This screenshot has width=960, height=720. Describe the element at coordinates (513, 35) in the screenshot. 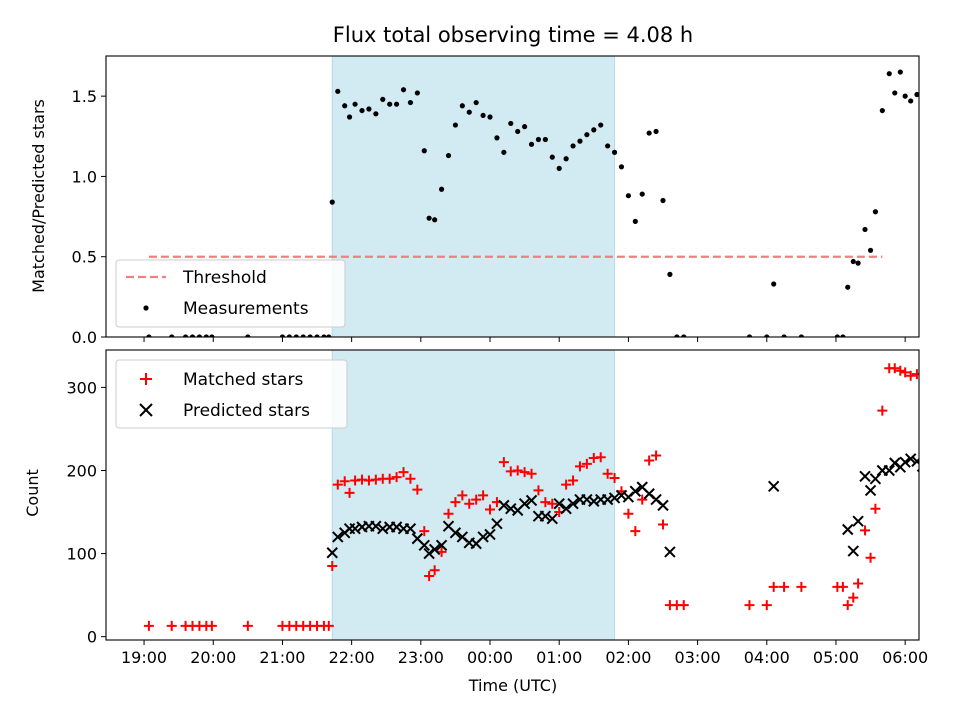

I see `chart-title: Flux total observing time = 4.08 h` at that location.